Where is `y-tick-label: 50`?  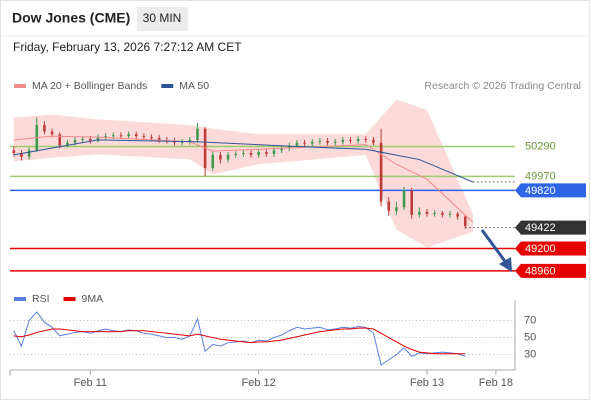 y-tick-label: 50 is located at coordinates (530, 337).